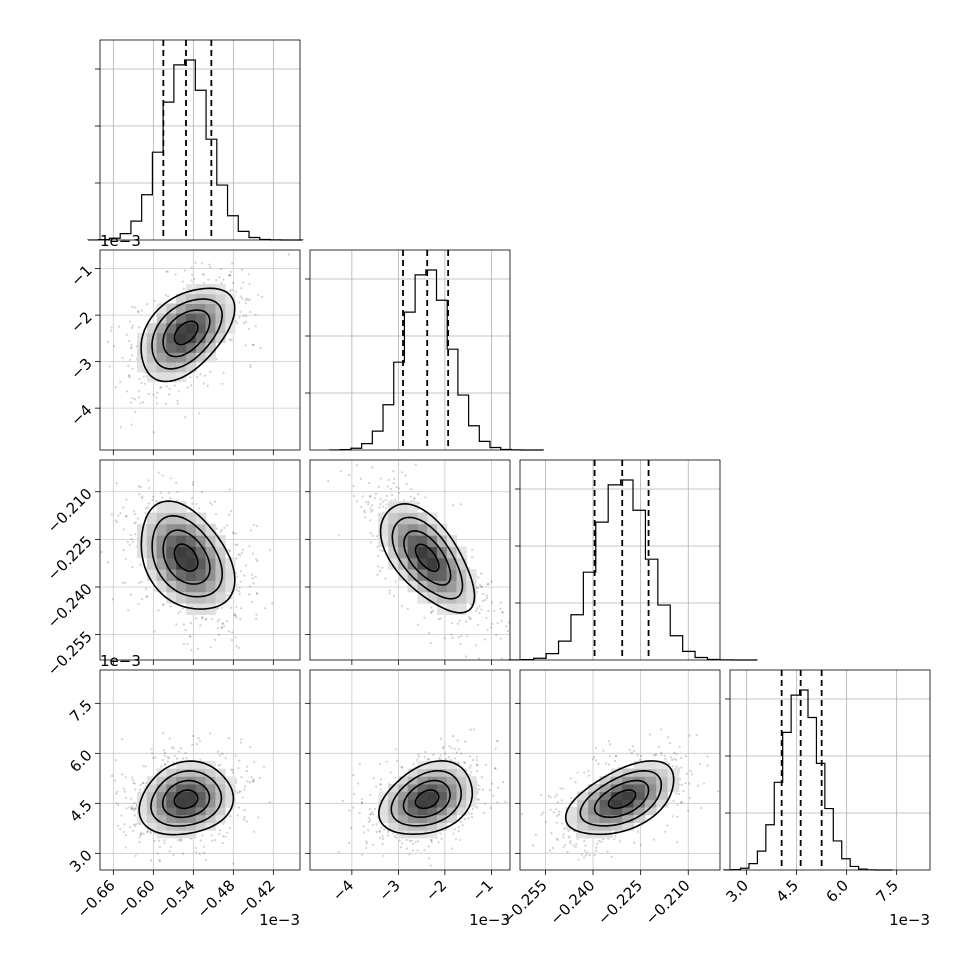  I want to click on x-tick-label-2-1: −0.240, so click(572, 902).